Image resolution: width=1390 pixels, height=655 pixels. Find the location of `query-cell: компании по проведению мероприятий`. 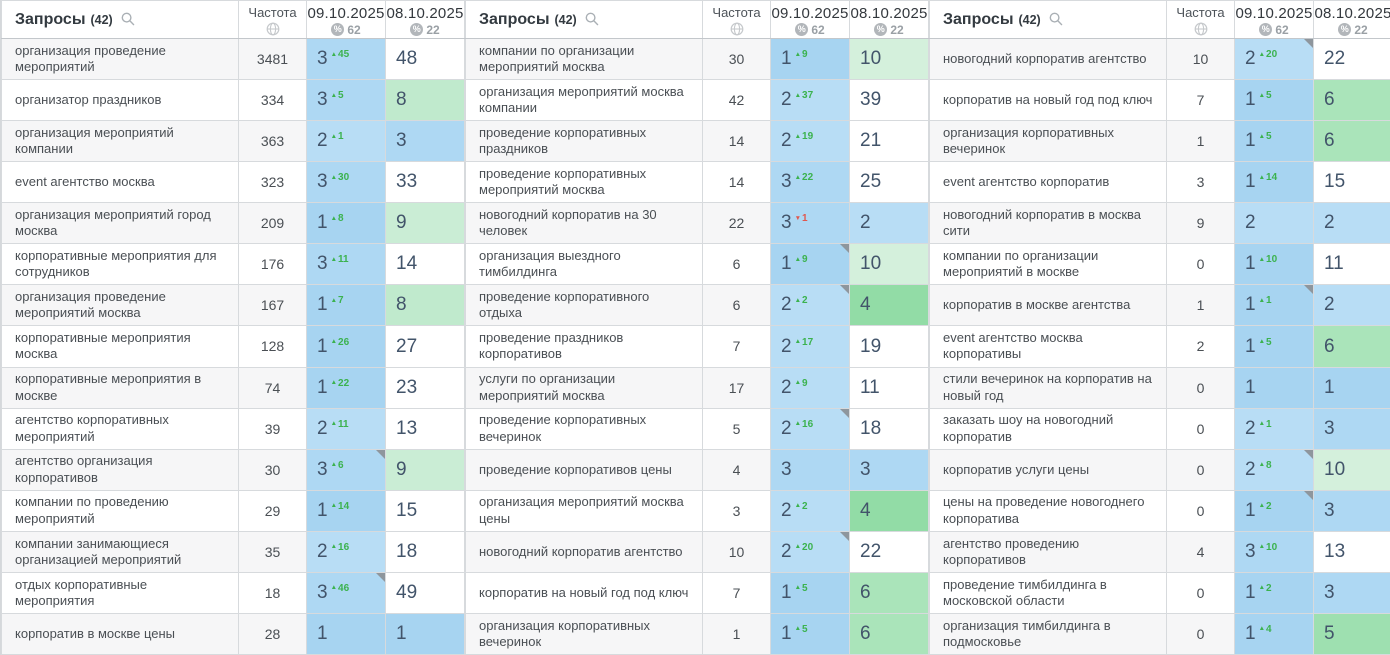

query-cell: компании по проведению мероприятий is located at coordinates (120, 510).